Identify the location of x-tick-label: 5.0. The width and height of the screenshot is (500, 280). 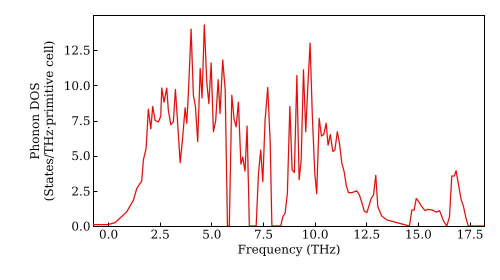
(212, 235).